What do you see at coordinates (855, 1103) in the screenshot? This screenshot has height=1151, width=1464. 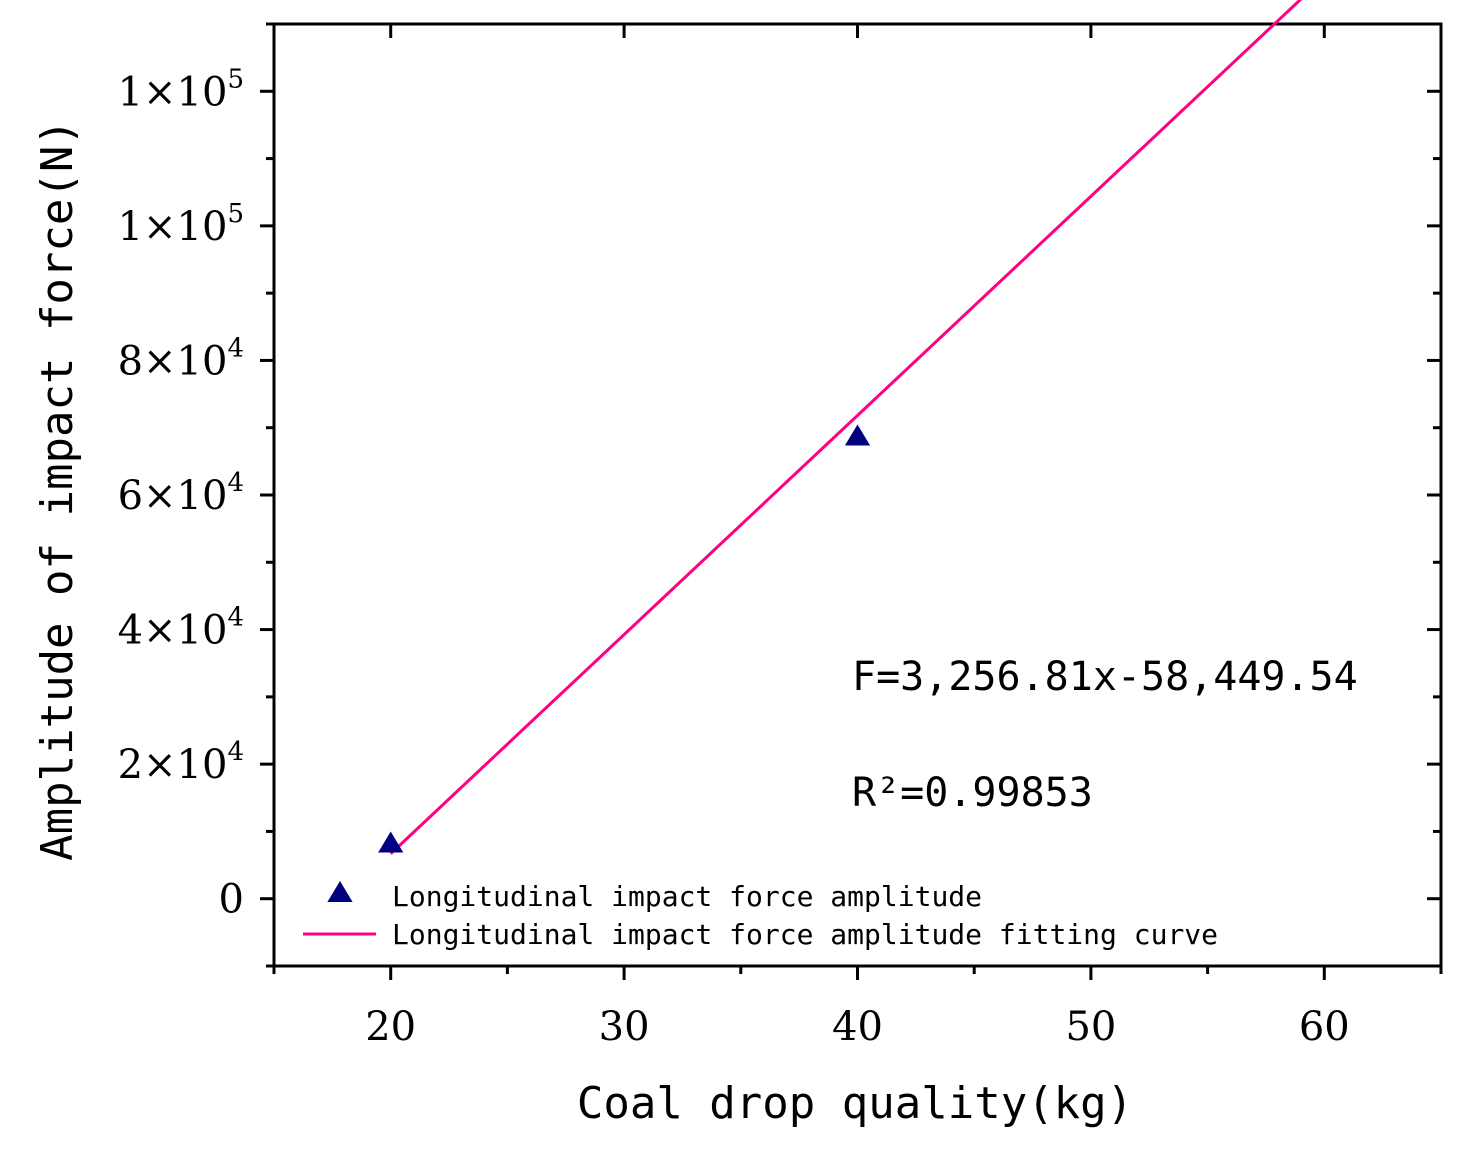 I see `x-axis-title: Coal drop quality(kg)` at bounding box center [855, 1103].